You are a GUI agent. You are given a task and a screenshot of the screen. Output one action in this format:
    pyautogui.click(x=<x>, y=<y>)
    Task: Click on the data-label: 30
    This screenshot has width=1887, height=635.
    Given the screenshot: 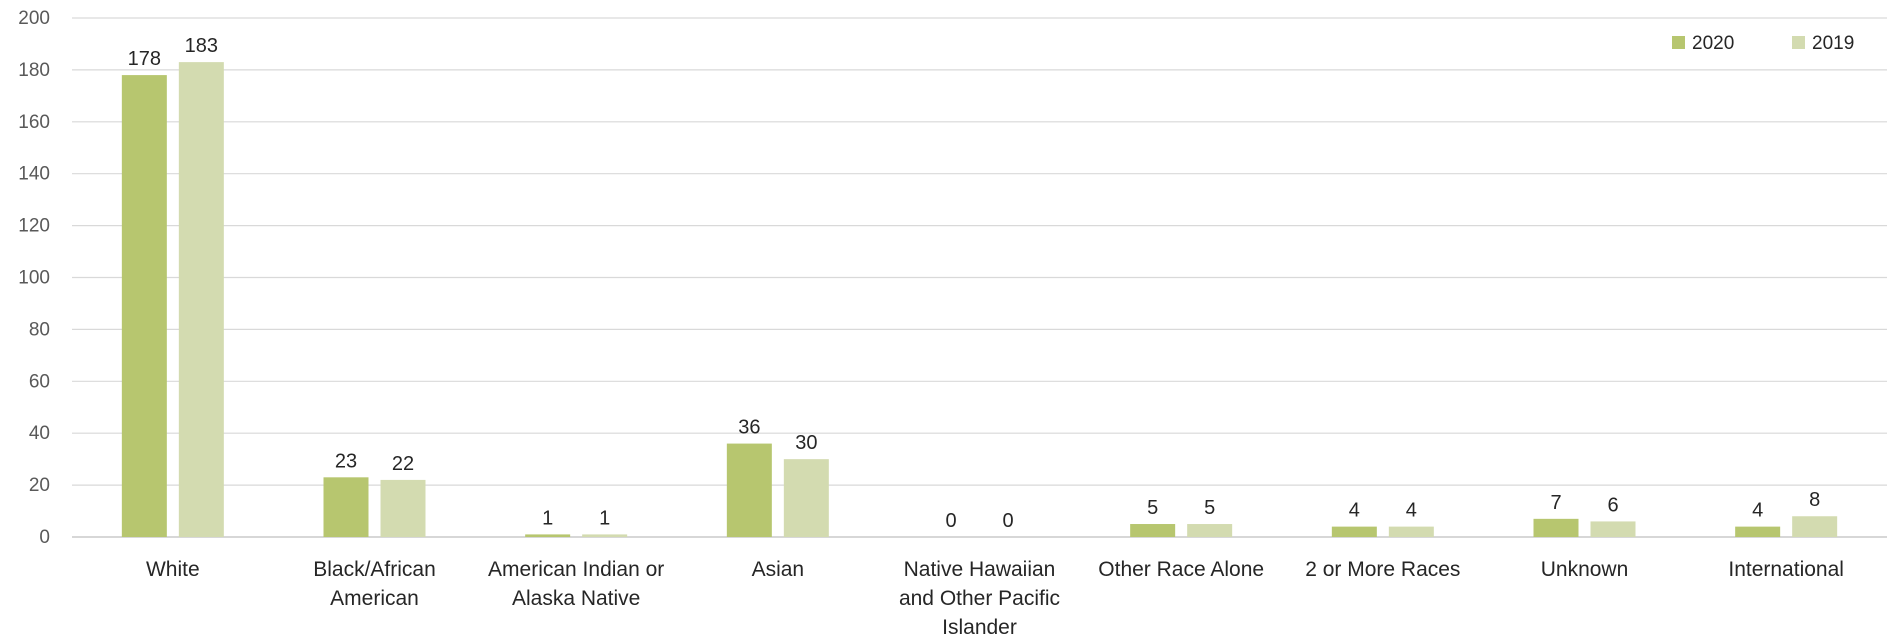 What is the action you would take?
    pyautogui.click(x=806, y=443)
    